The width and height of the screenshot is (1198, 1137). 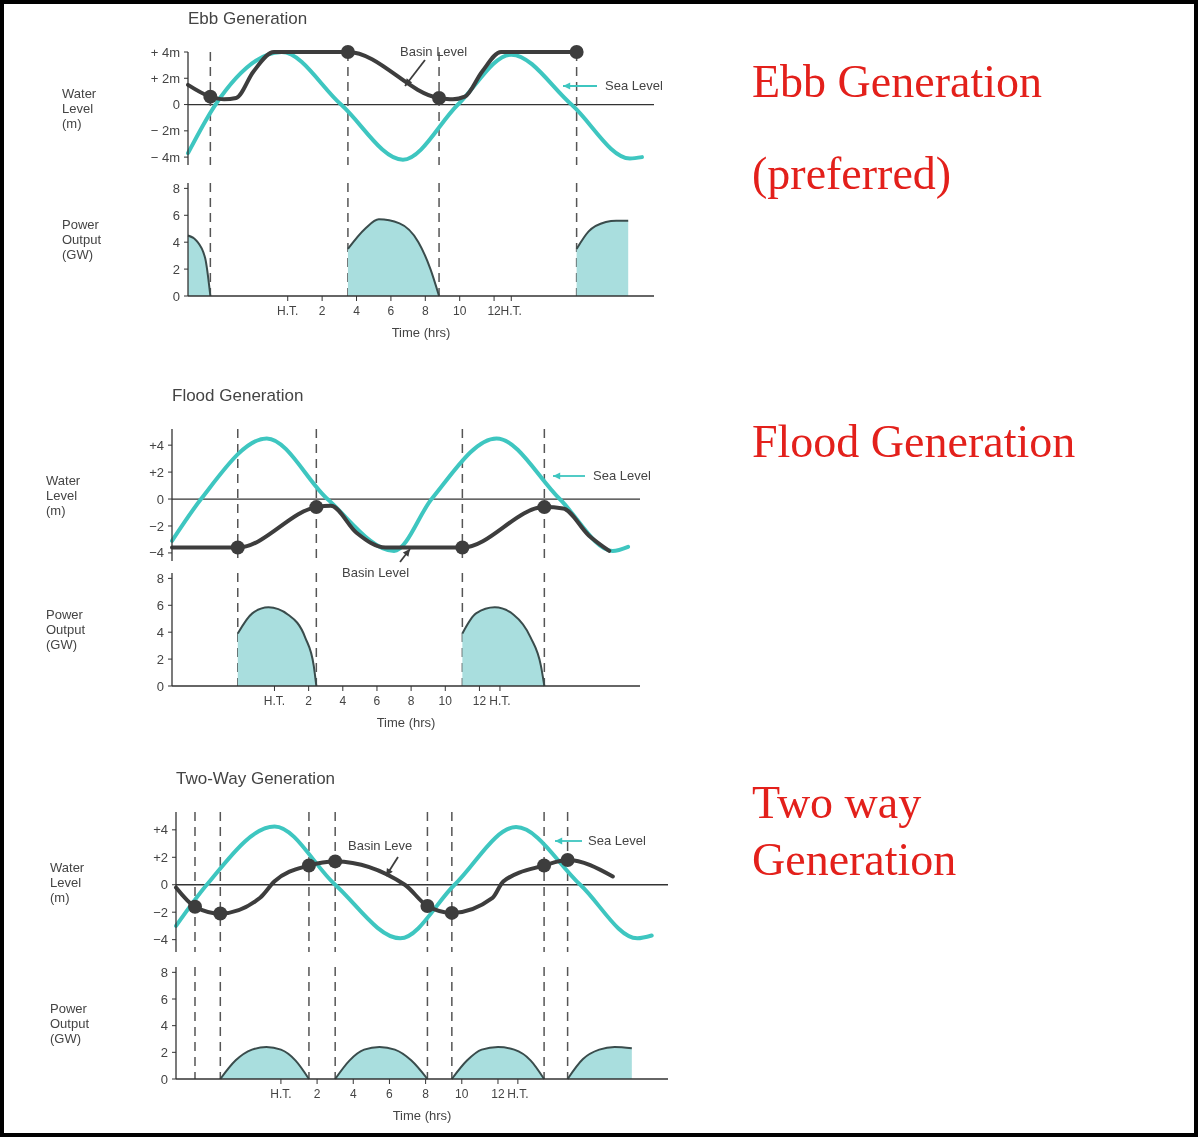 What do you see at coordinates (165, 131) in the screenshot?
I see `y-tick-label: − 2m` at bounding box center [165, 131].